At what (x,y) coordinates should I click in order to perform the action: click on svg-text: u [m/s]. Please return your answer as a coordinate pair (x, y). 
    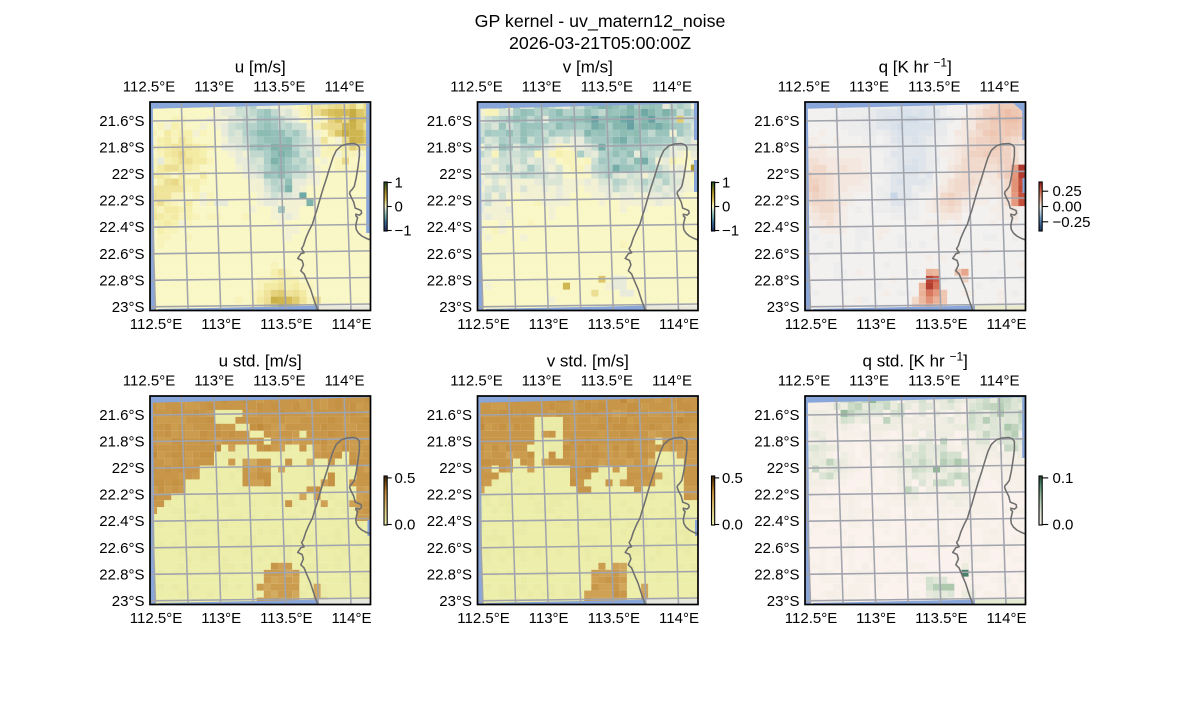
    Looking at the image, I should click on (260, 67).